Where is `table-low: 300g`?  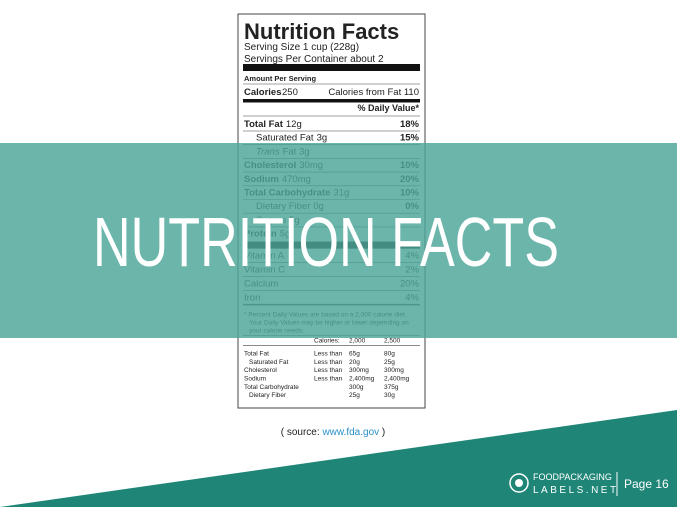 table-low: 300g is located at coordinates (356, 387).